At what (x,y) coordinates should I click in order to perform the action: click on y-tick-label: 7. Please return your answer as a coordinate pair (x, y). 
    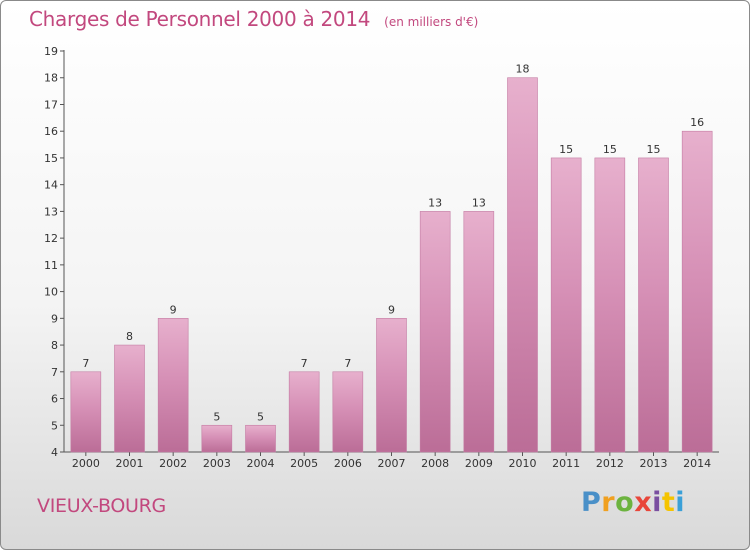
    Looking at the image, I should click on (54, 372).